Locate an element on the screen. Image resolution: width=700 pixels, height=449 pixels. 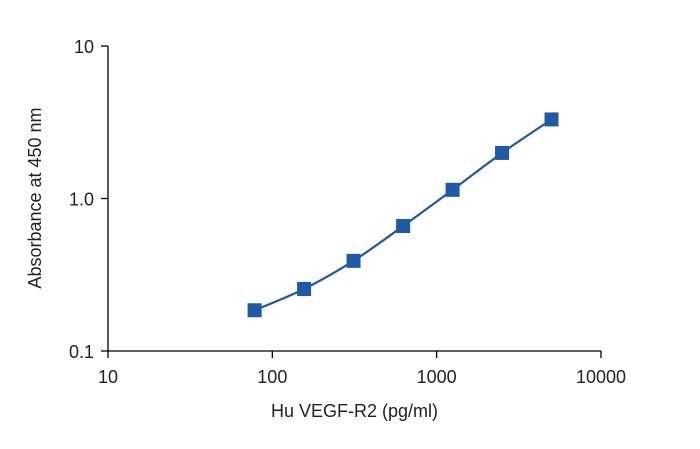
y-tick-label-0-1: 0.1 is located at coordinates (81, 352).